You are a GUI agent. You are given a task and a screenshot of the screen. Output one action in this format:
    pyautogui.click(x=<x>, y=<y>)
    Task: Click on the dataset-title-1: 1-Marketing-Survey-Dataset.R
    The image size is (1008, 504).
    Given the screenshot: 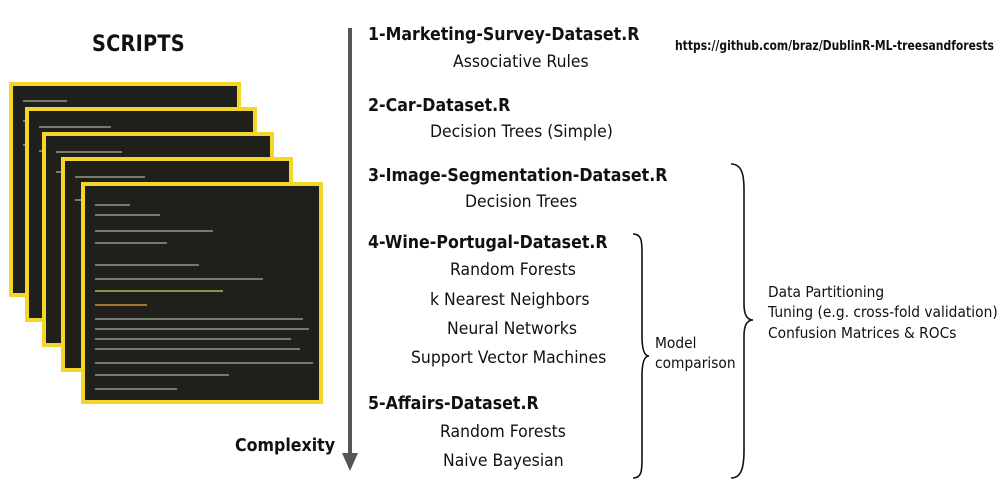 What is the action you would take?
    pyautogui.click(x=504, y=34)
    